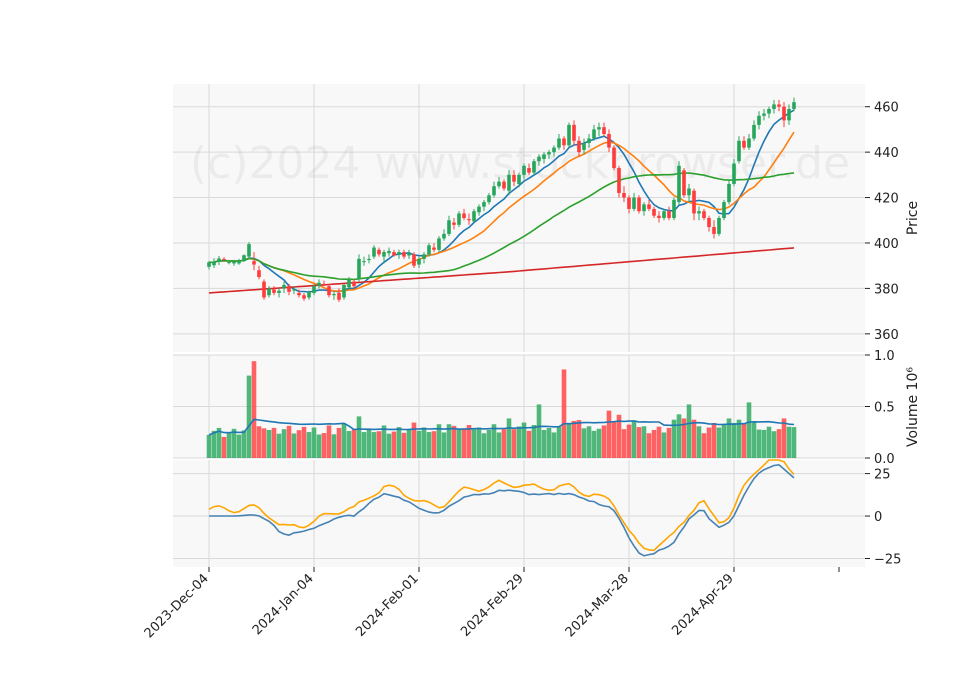 The width and height of the screenshot is (960, 694). I want to click on volume-axis-label: Volume 10⁶, so click(913, 407).